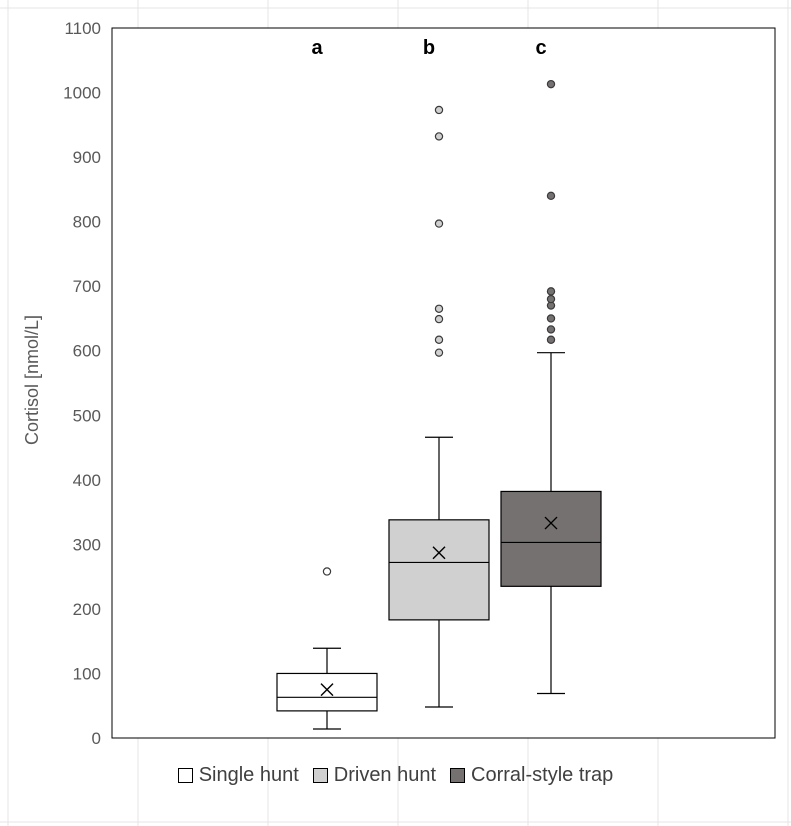 The height and width of the screenshot is (826, 791). What do you see at coordinates (439, 372) in the screenshot?
I see `box-series: b` at bounding box center [439, 372].